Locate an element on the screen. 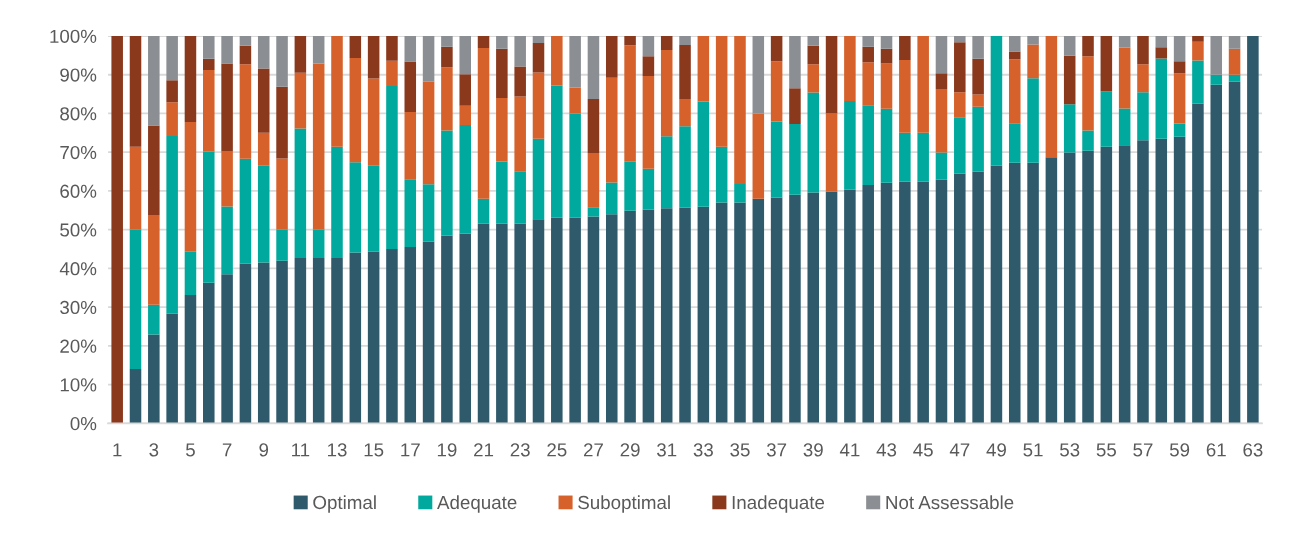  x-tick-label: 1 is located at coordinates (117, 450).